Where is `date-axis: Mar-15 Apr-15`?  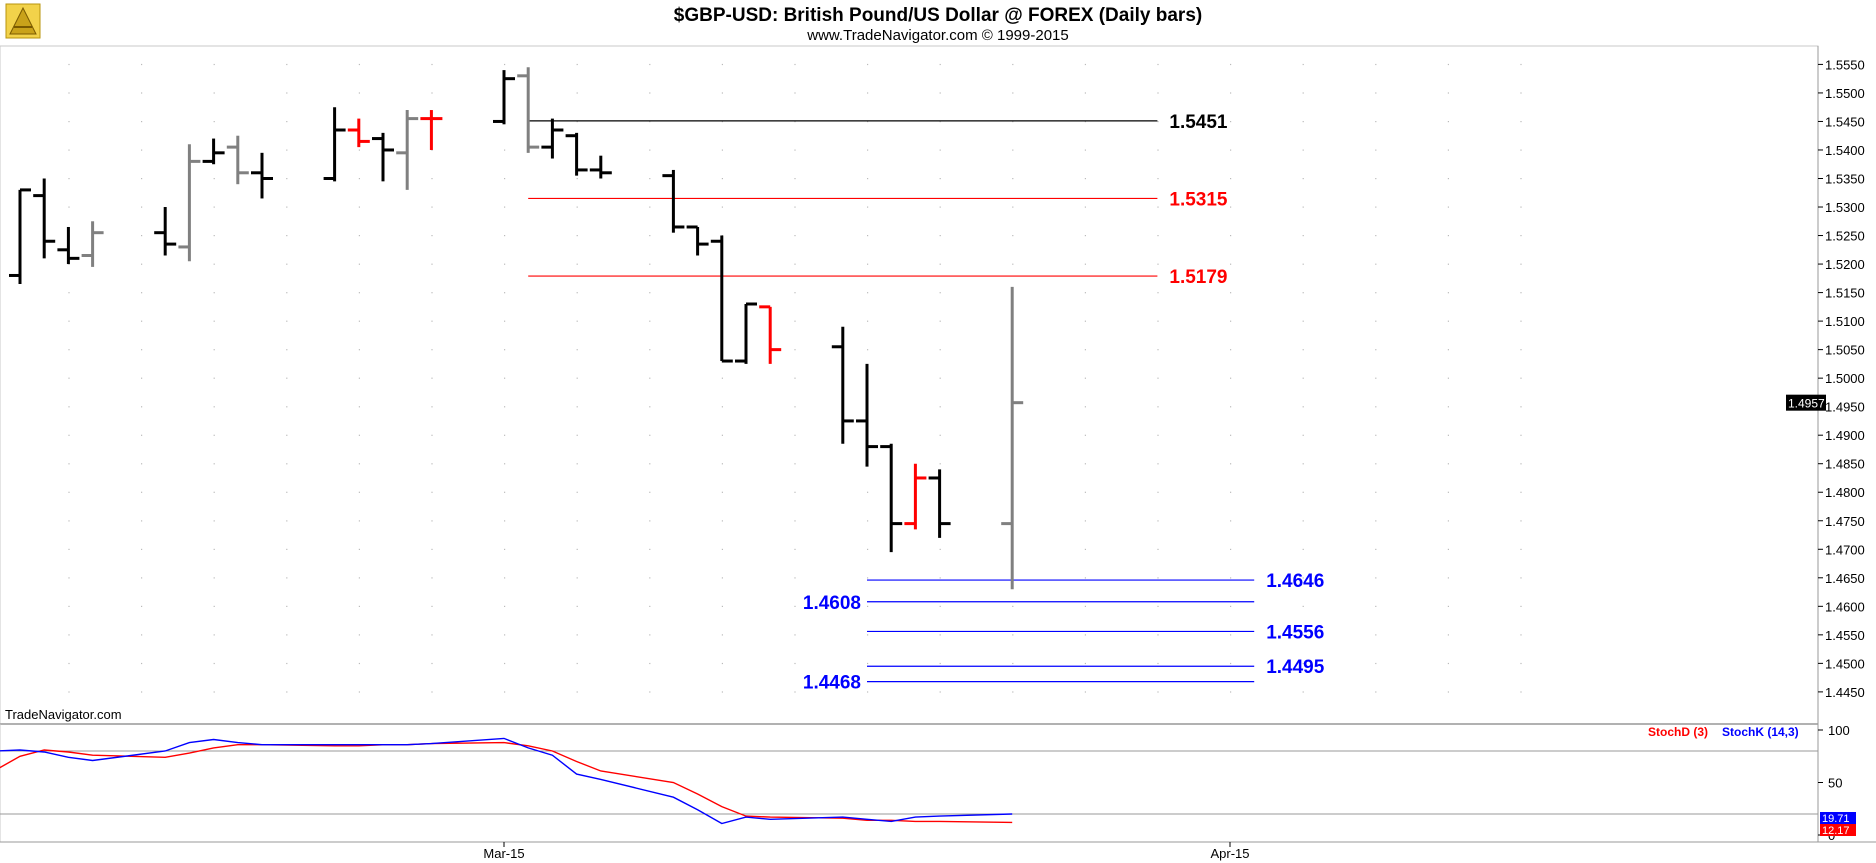
date-axis: Mar-15 Apr-15 is located at coordinates (866, 851).